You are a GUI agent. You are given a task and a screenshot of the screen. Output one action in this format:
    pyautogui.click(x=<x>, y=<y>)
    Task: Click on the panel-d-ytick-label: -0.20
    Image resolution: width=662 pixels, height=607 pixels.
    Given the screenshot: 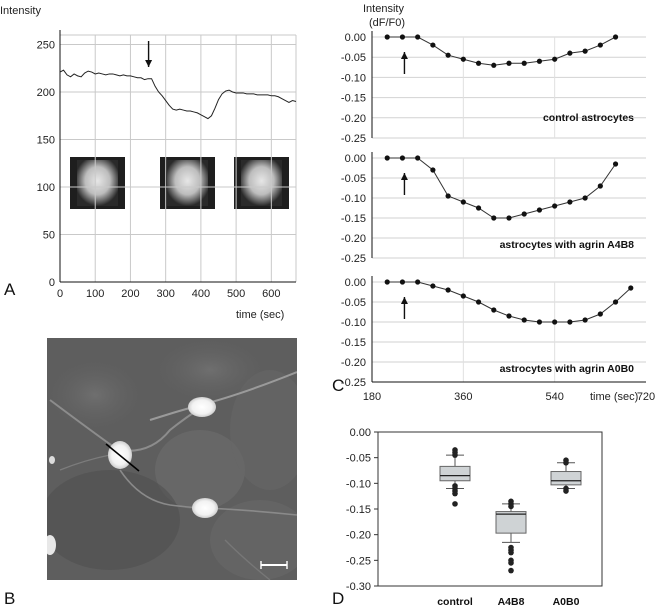 What is the action you would take?
    pyautogui.click(x=358, y=536)
    